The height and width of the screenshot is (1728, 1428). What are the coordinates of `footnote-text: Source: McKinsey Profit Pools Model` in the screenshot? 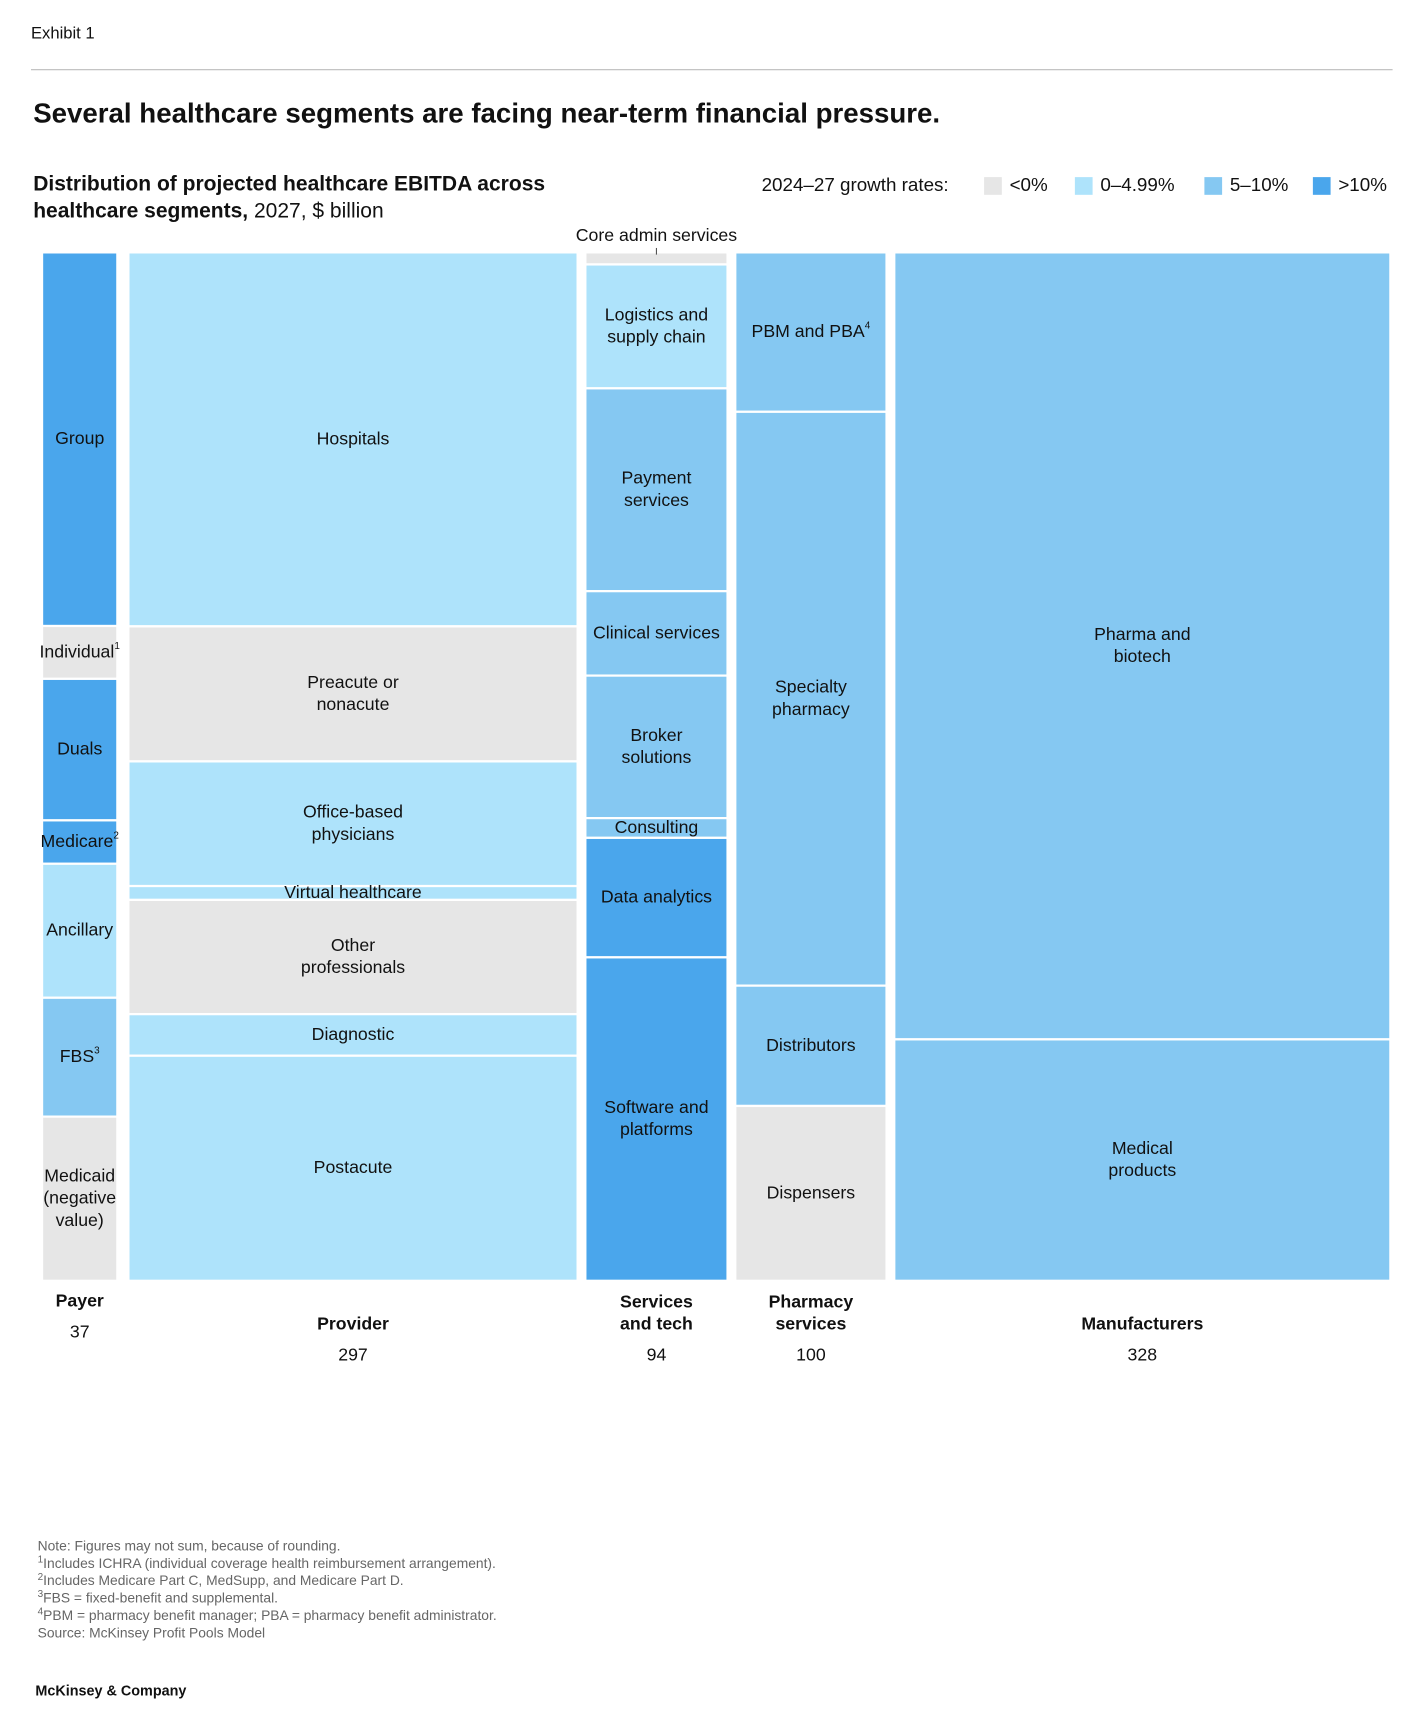 It's located at (152, 1632).